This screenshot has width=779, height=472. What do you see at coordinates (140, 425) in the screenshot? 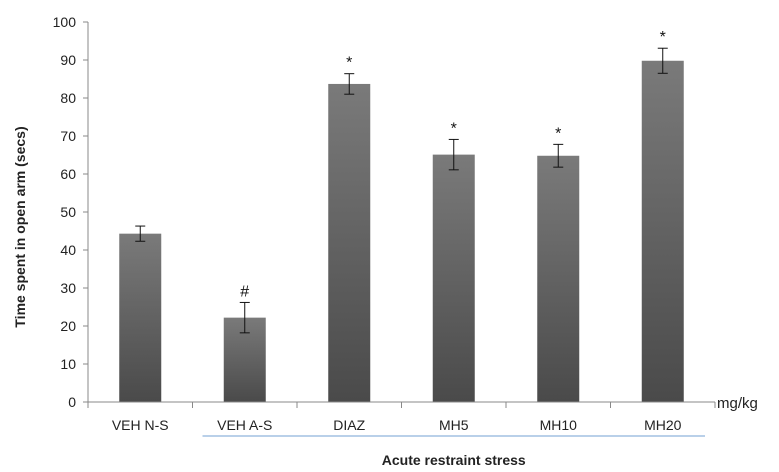
I see `x-tick-label: VEH N-S` at bounding box center [140, 425].